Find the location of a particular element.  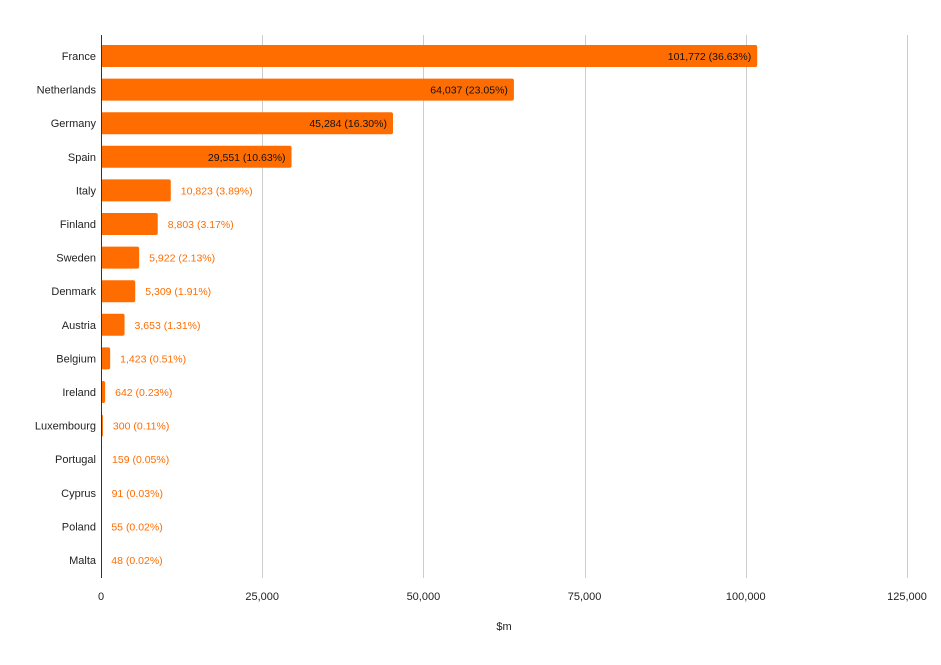

x-tick-label: 100,000 is located at coordinates (746, 597).